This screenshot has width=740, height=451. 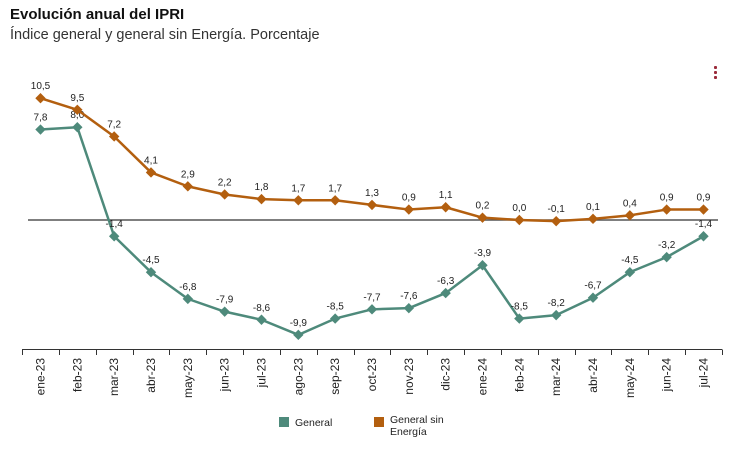 I want to click on x-tick-label: mar-24, so click(x=556, y=377).